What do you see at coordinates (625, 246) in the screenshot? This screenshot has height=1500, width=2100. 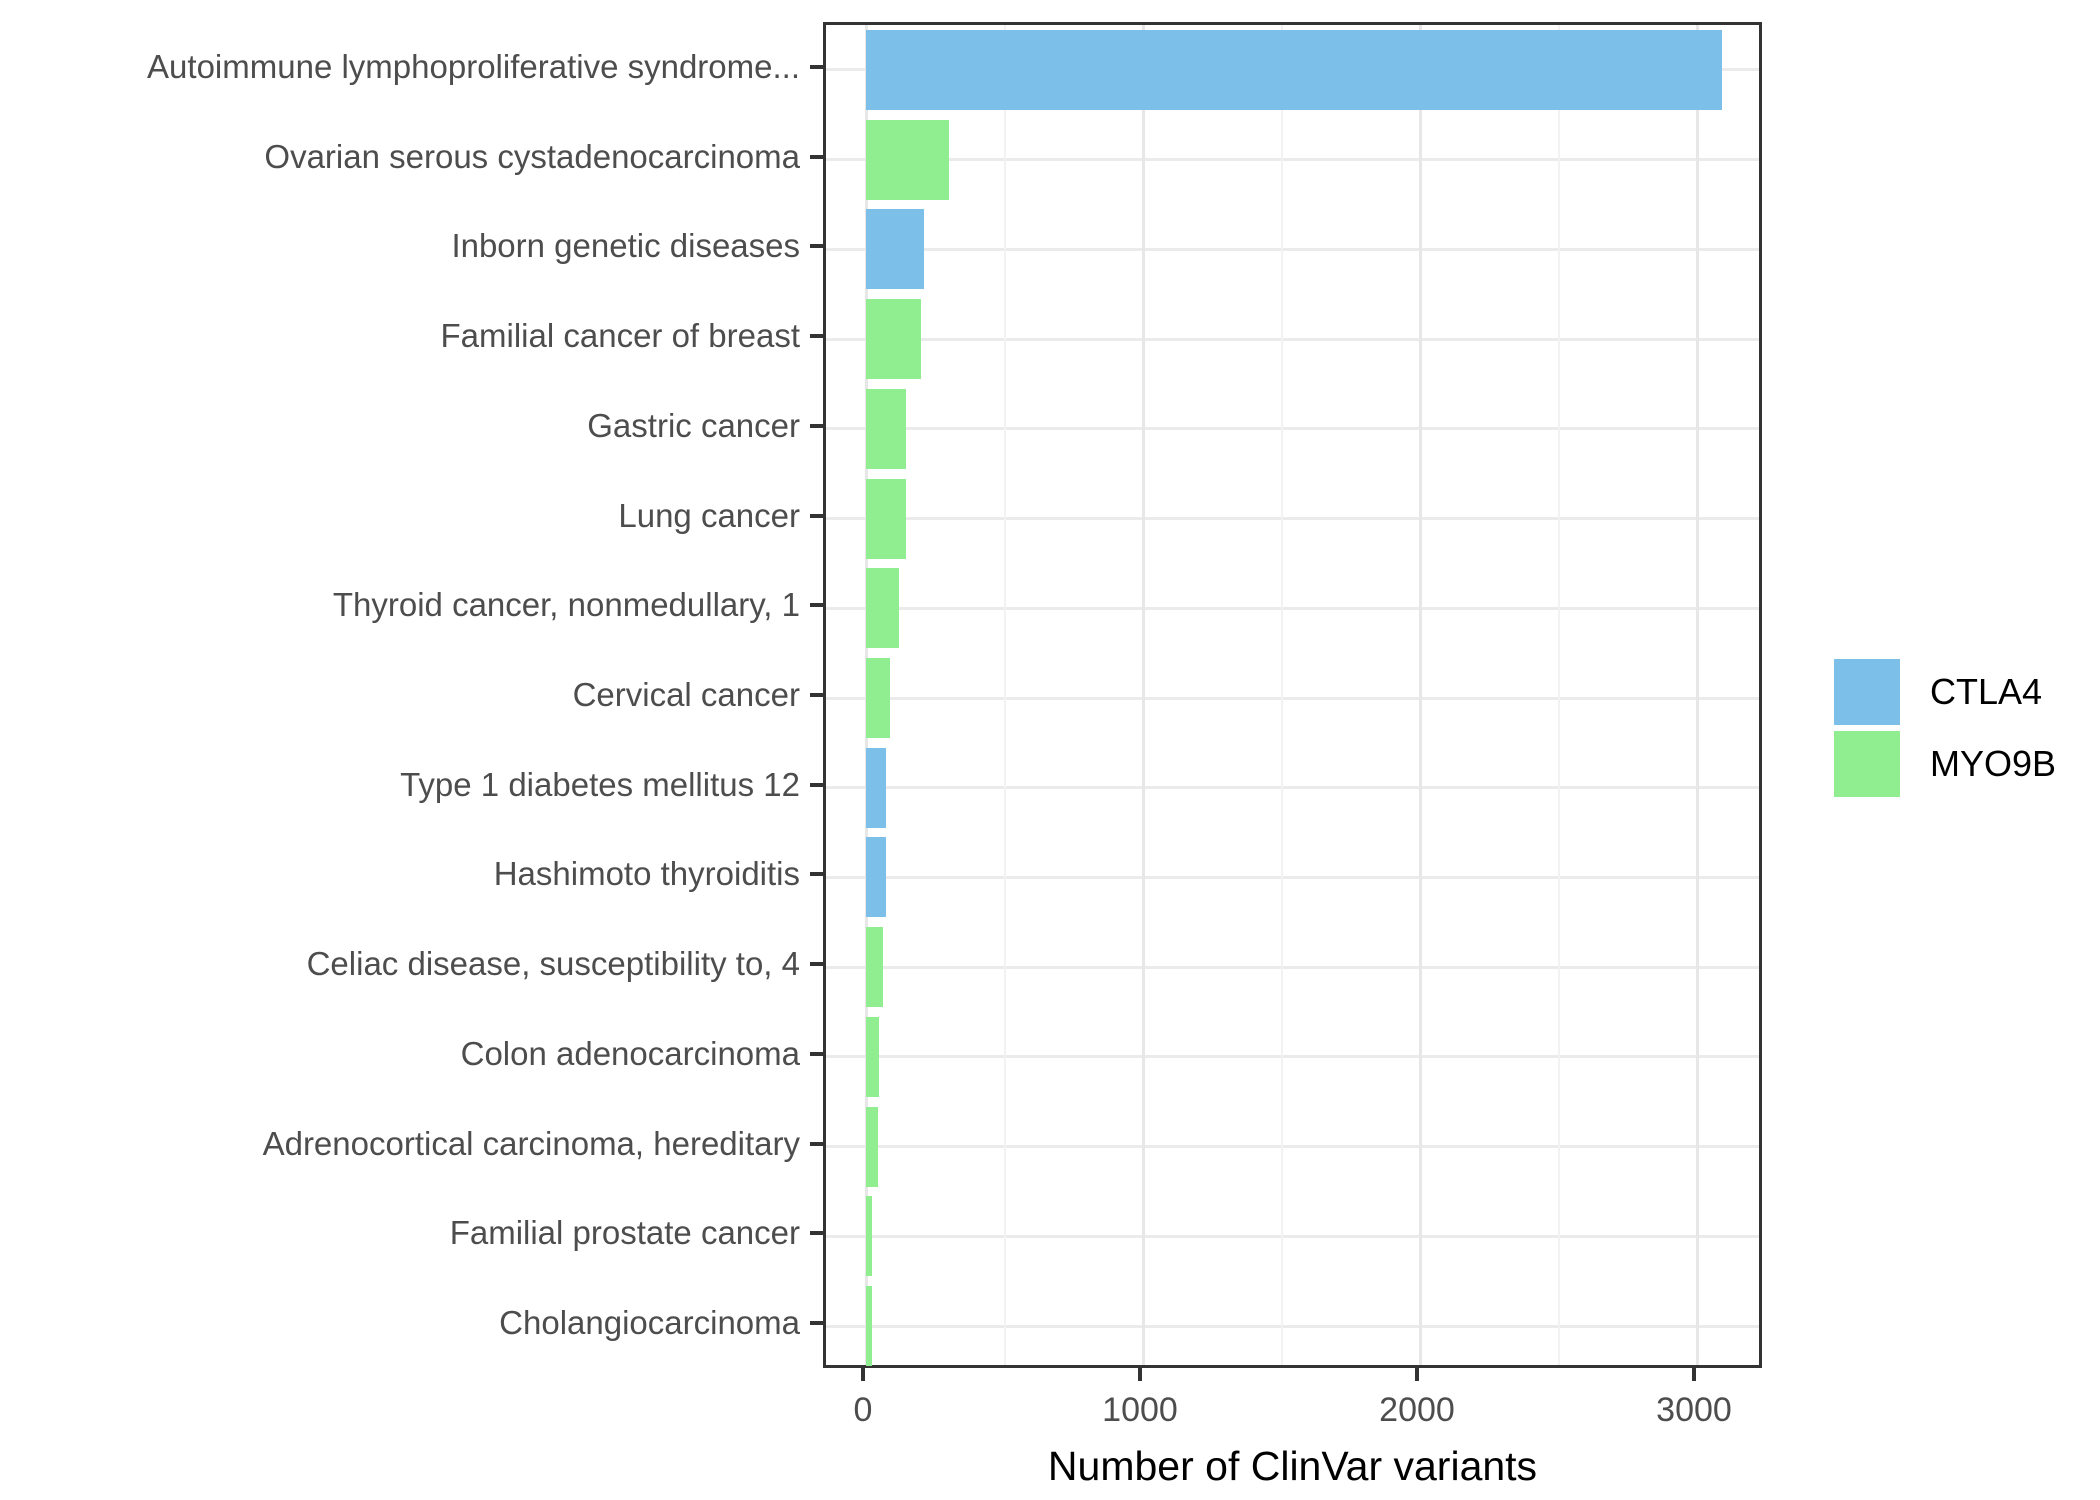 I see `y-axis-label: Inborn genetic diseases` at bounding box center [625, 246].